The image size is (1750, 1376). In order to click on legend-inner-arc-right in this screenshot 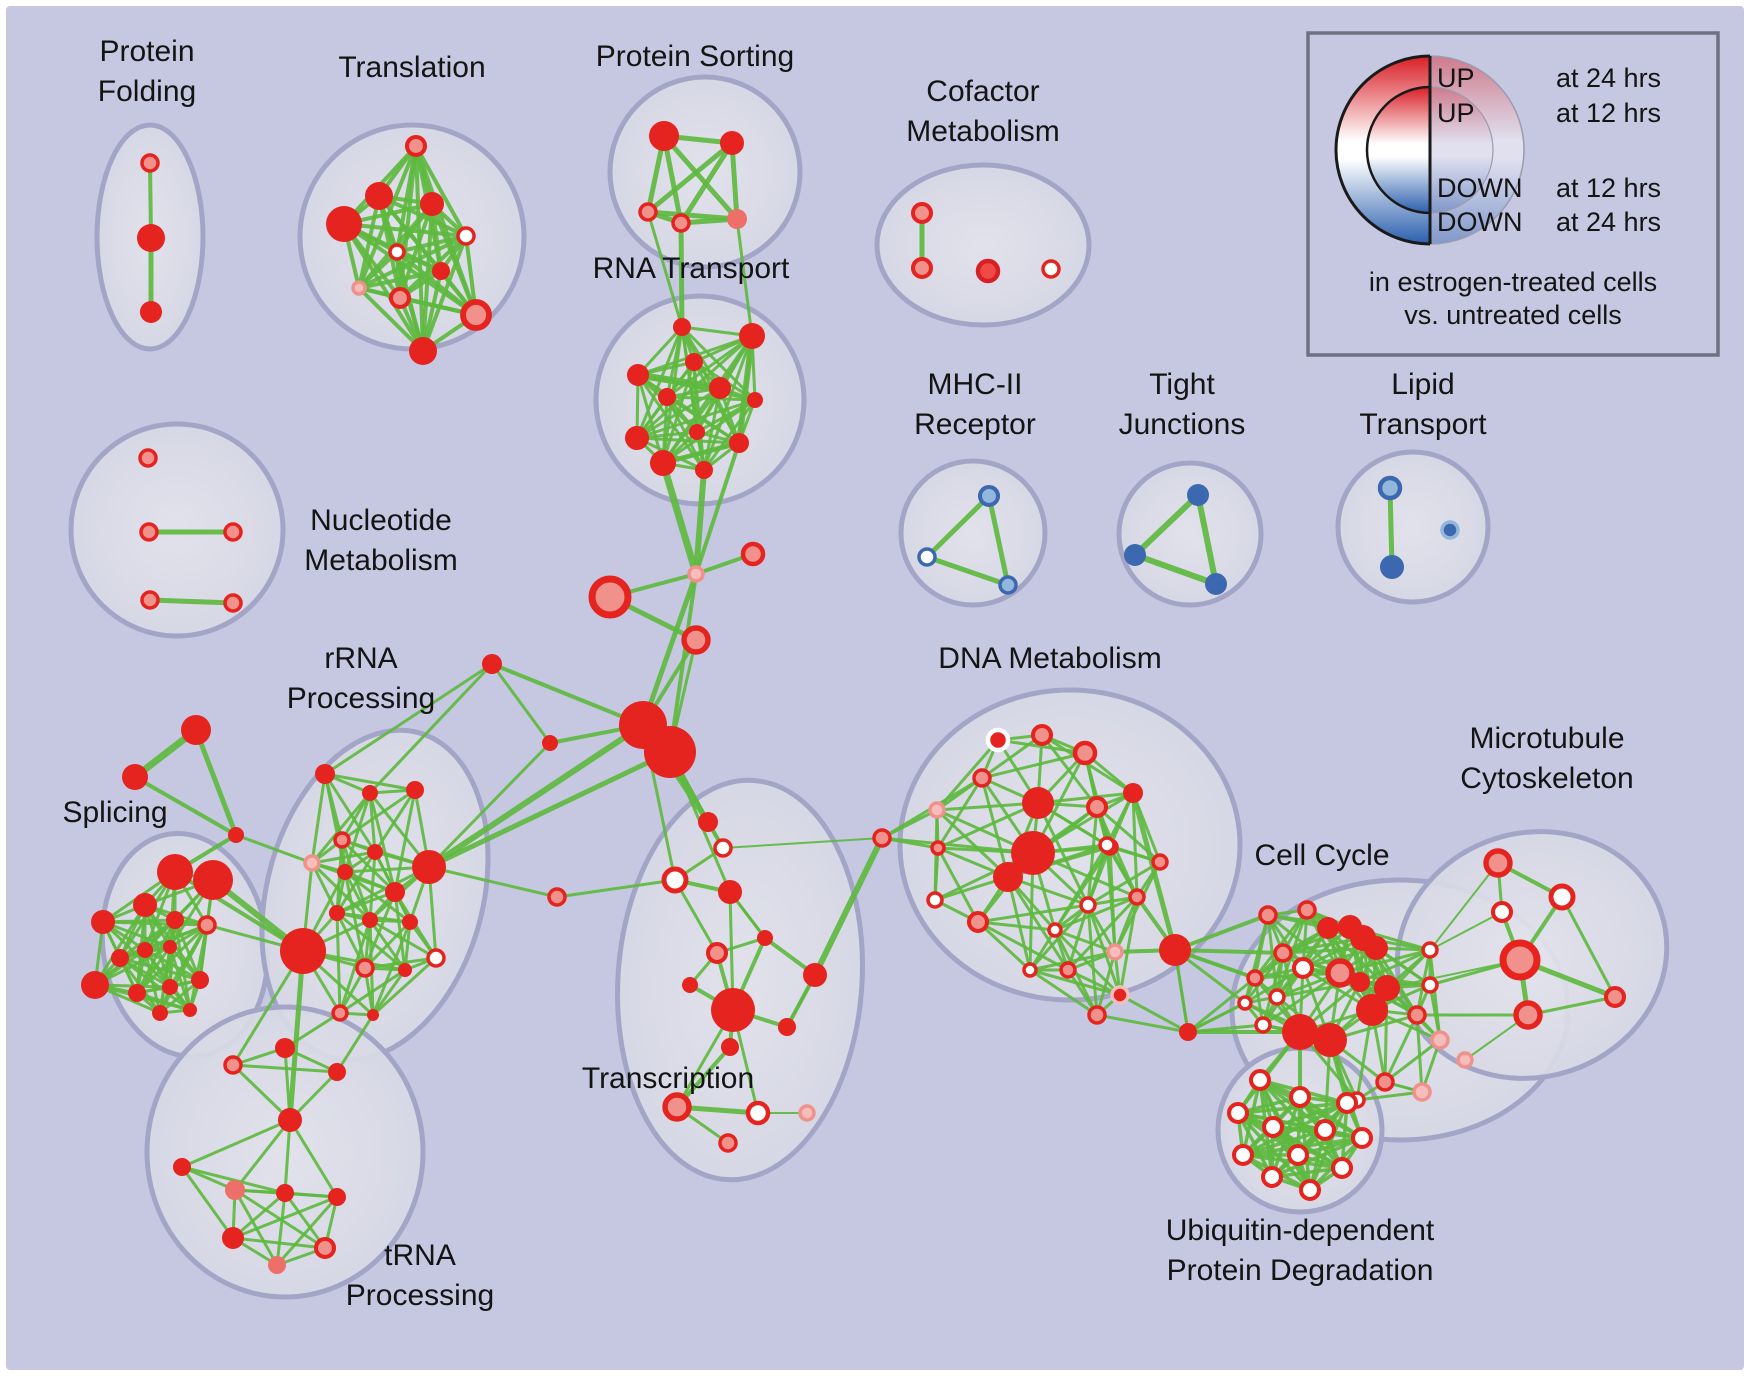, I will do `click(1461, 150)`.